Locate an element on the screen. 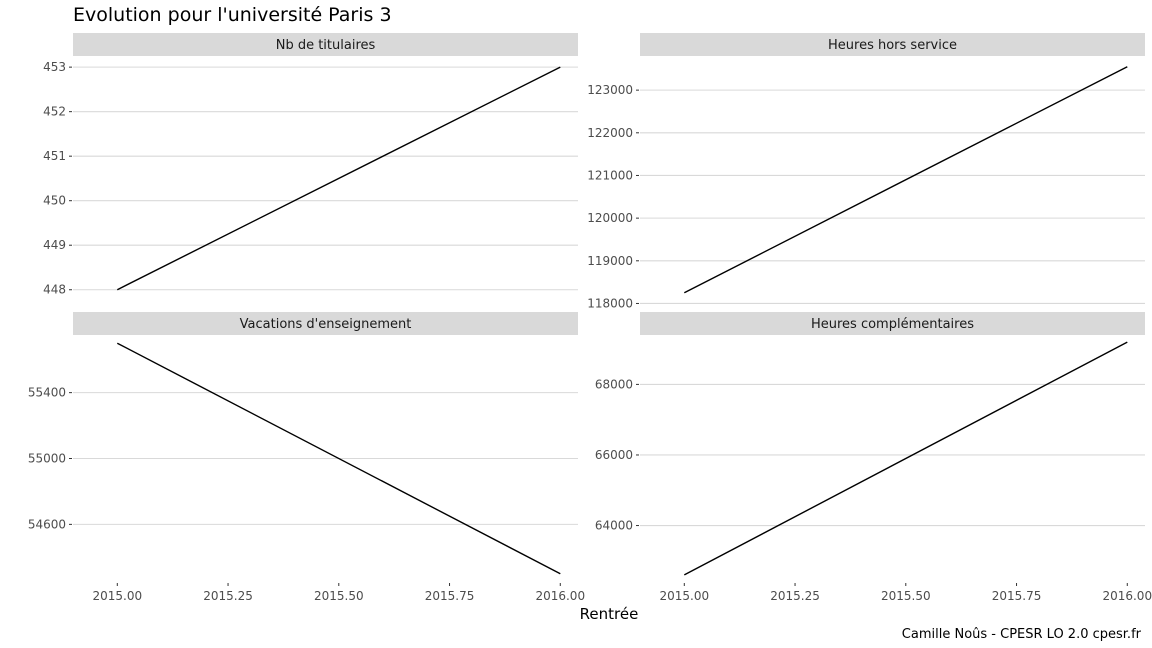 The height and width of the screenshot is (648, 1152). facet-strip-label: Vacations d'enseignement is located at coordinates (326, 324).